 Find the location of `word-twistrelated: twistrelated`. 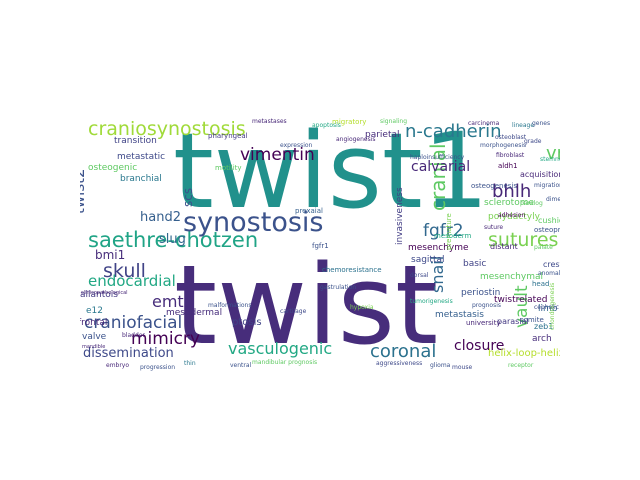

word-twistrelated: twistrelated is located at coordinates (521, 300).